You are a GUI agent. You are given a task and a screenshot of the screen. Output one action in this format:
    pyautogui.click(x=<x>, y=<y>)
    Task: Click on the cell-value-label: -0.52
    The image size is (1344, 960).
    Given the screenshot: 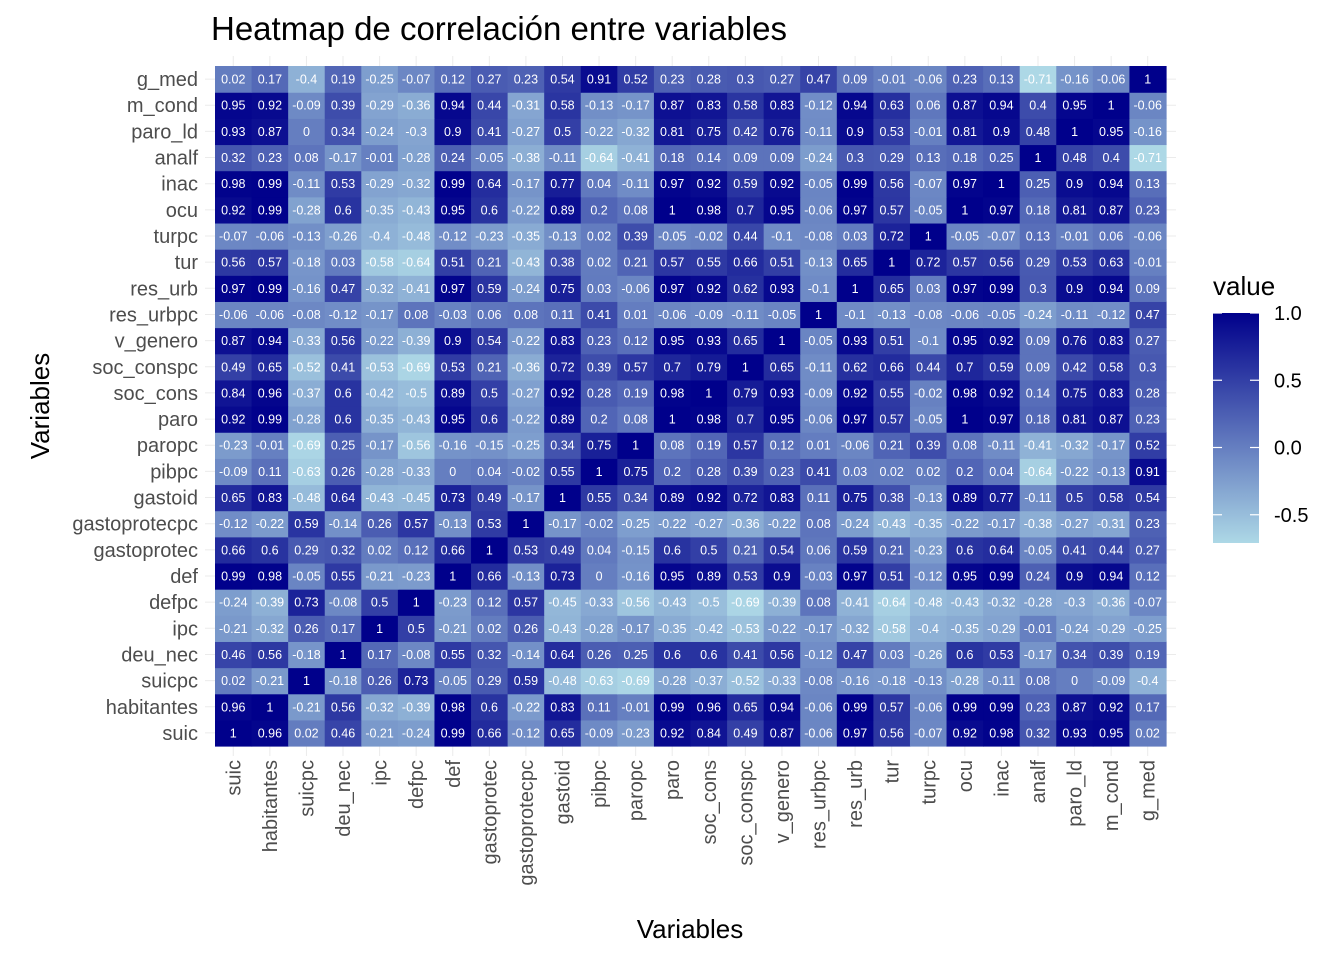 What is the action you would take?
    pyautogui.click(x=745, y=681)
    